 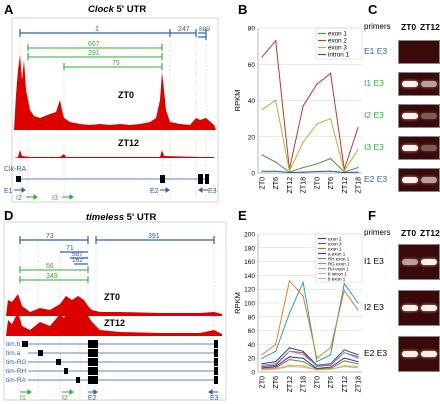 I want to click on y-tick-label: 100, so click(x=249, y=304).